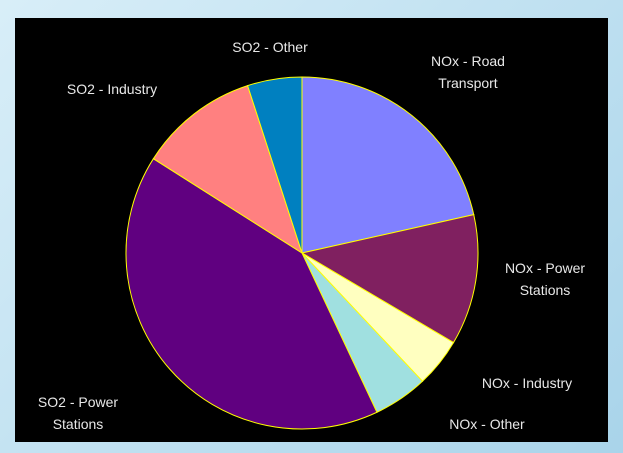 The width and height of the screenshot is (623, 453). I want to click on slice-label: SO2 - Power Stations, so click(78, 413).